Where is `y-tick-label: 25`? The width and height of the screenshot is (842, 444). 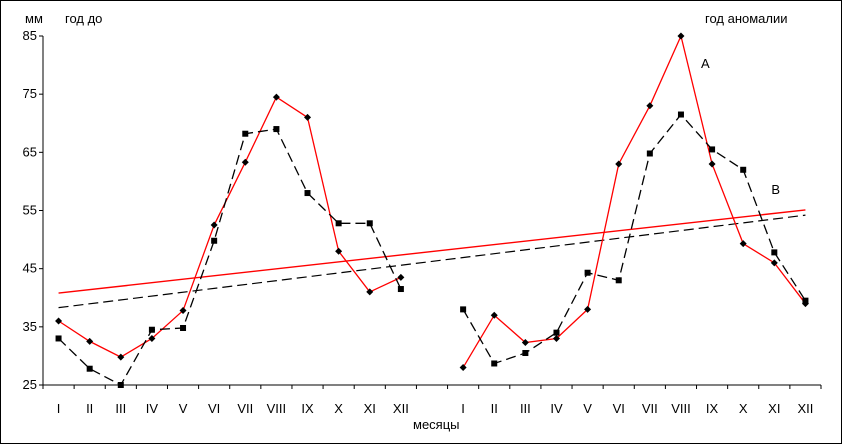
y-tick-label: 25 is located at coordinates (30, 384).